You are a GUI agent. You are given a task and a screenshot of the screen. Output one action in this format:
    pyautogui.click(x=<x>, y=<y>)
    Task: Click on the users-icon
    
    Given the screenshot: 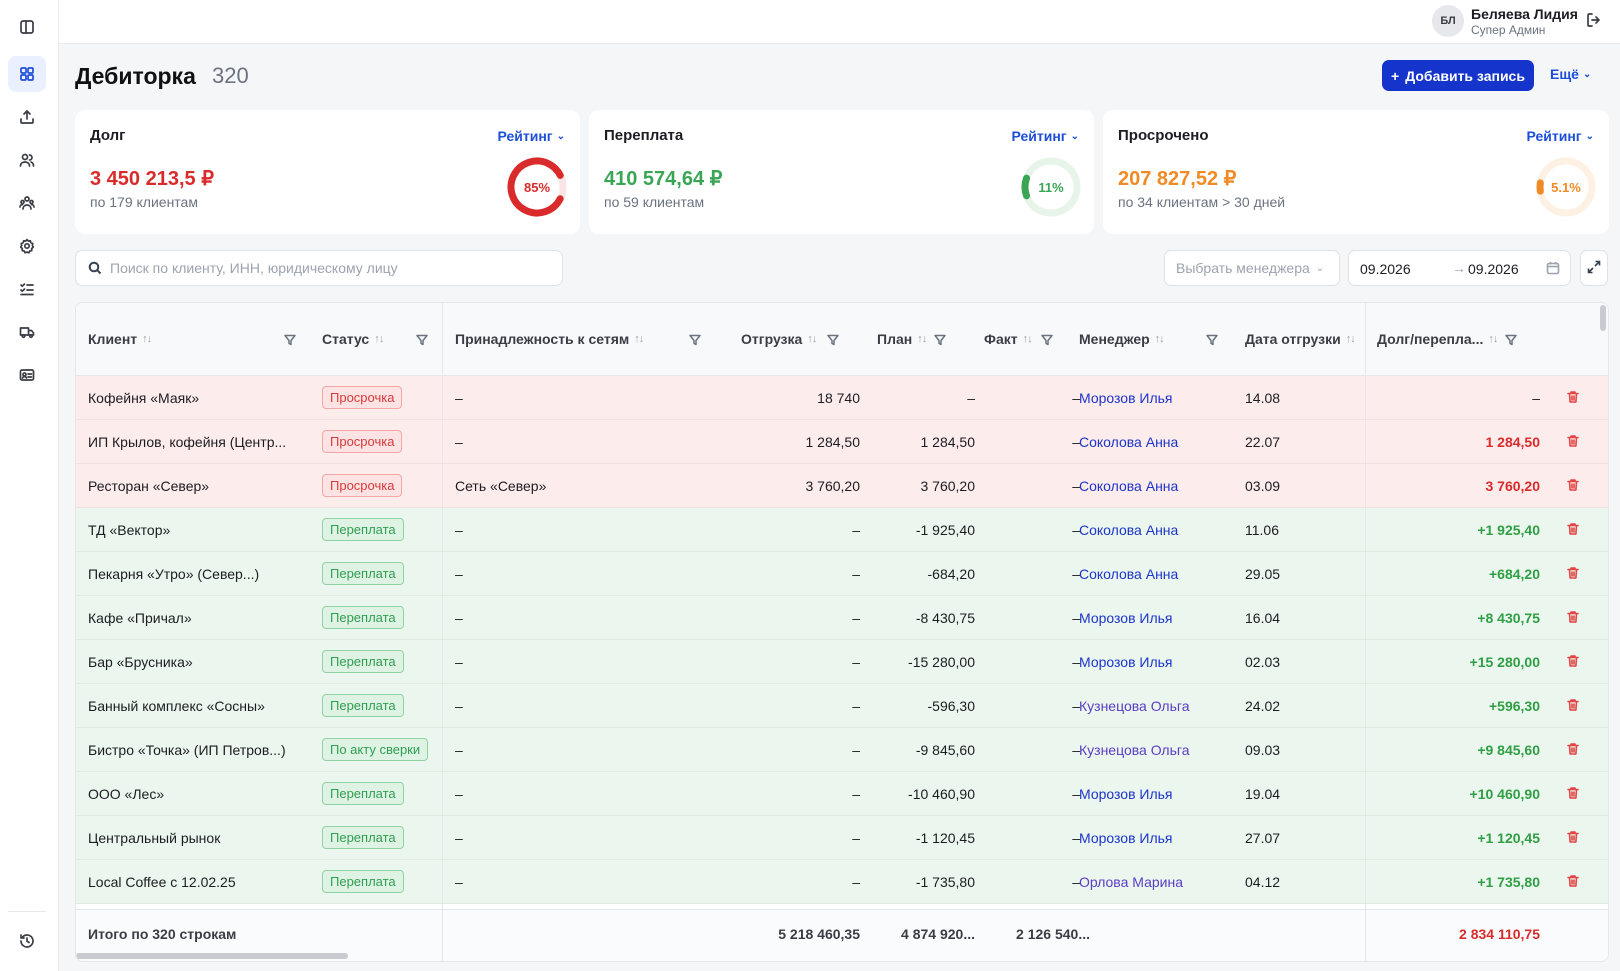 What is the action you would take?
    pyautogui.click(x=27, y=160)
    